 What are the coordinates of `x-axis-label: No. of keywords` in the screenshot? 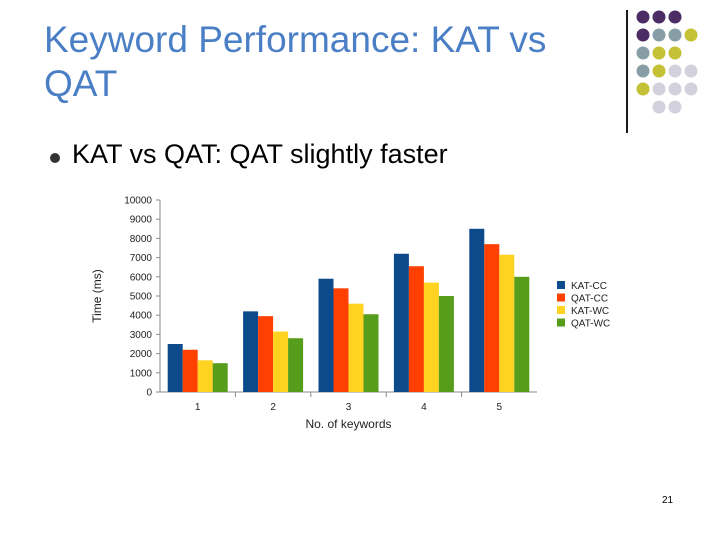 It's located at (348, 424).